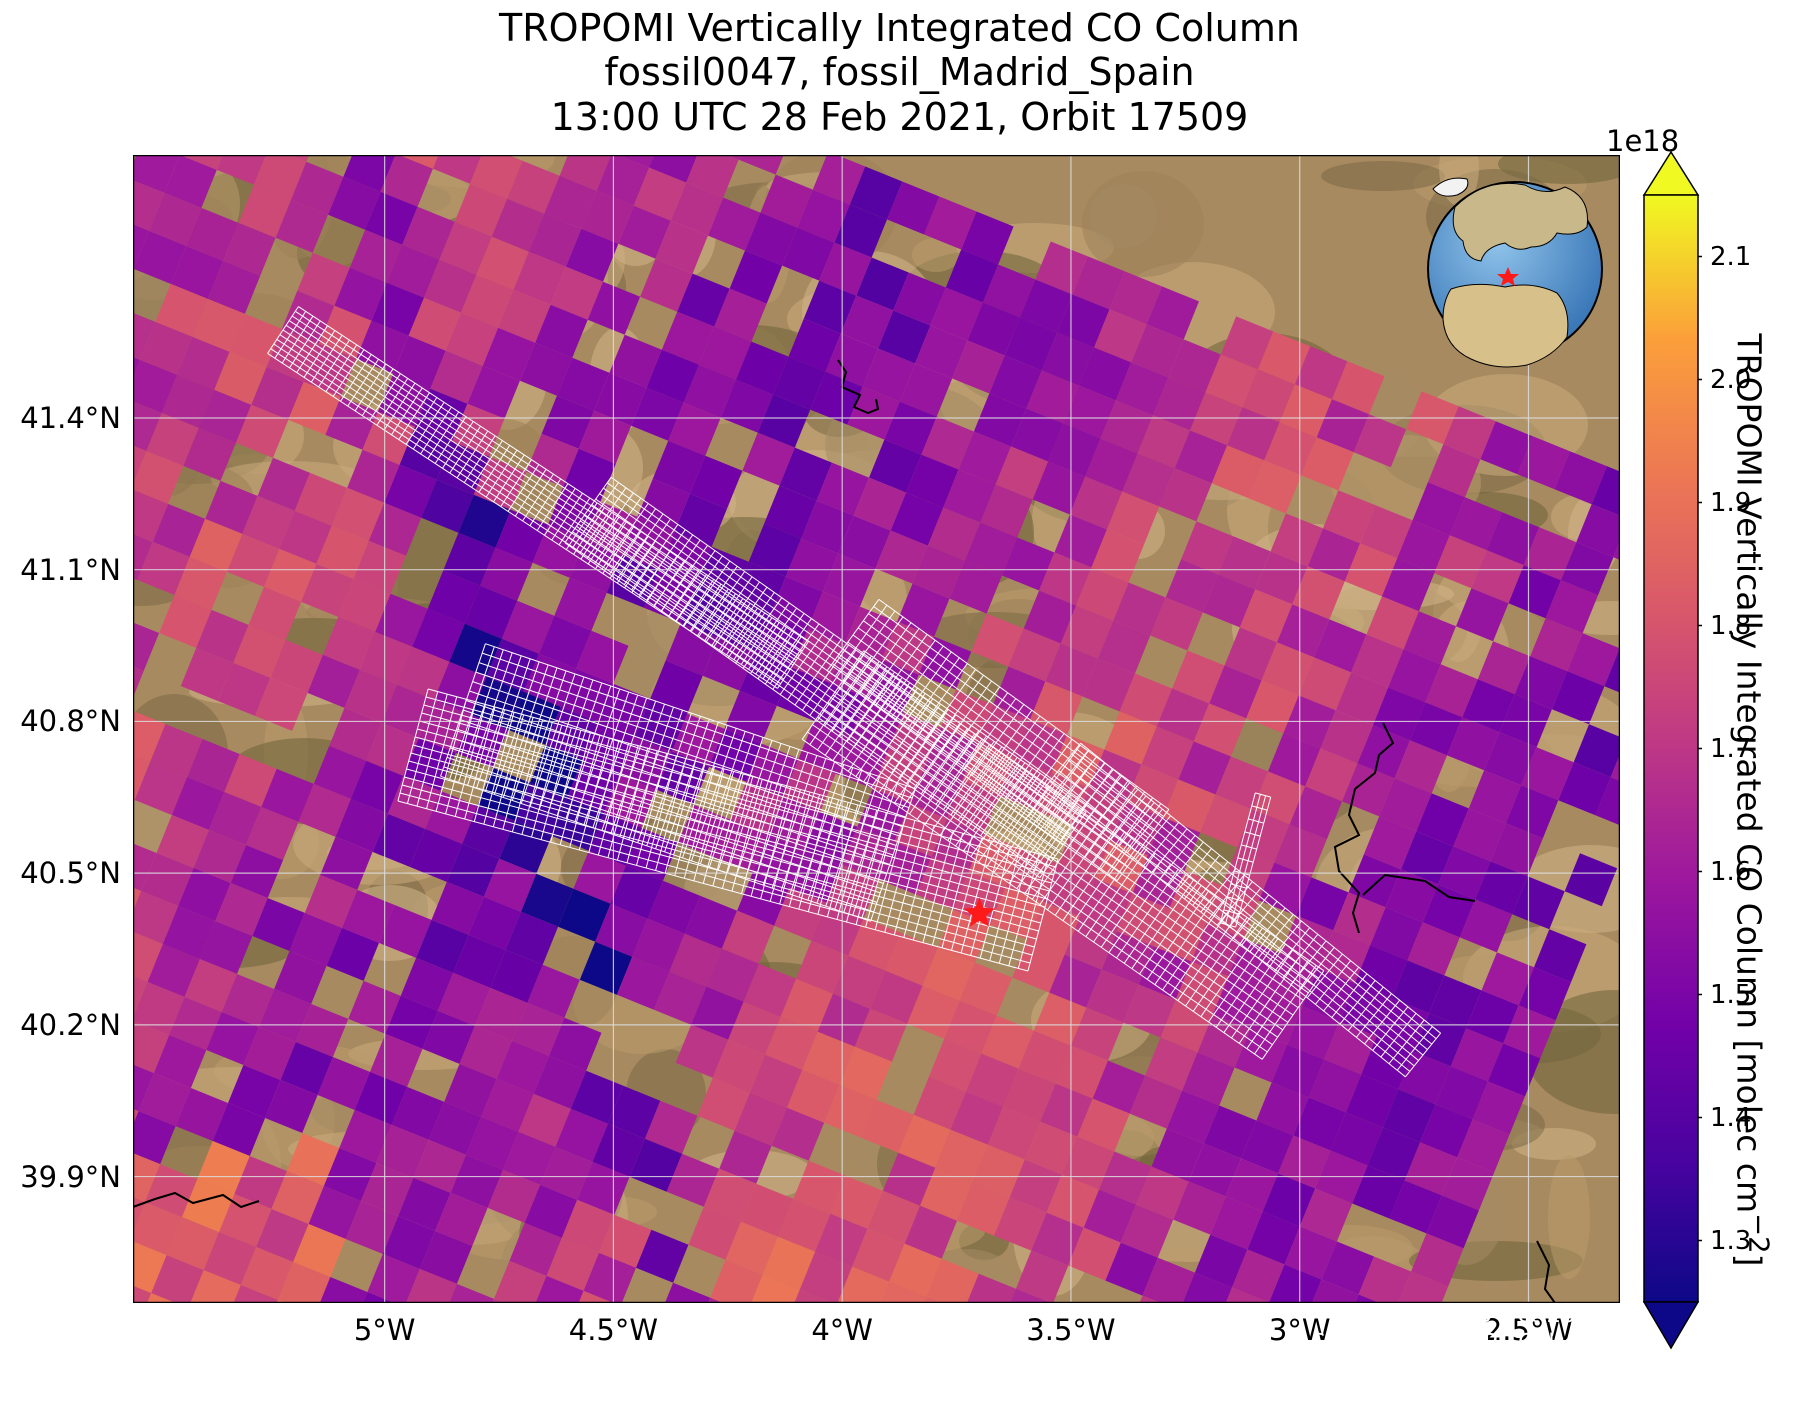 Image resolution: width=1799 pixels, height=1413 pixels. What do you see at coordinates (70, 1024) in the screenshot?
I see `y-tick-label: 40.2°N` at bounding box center [70, 1024].